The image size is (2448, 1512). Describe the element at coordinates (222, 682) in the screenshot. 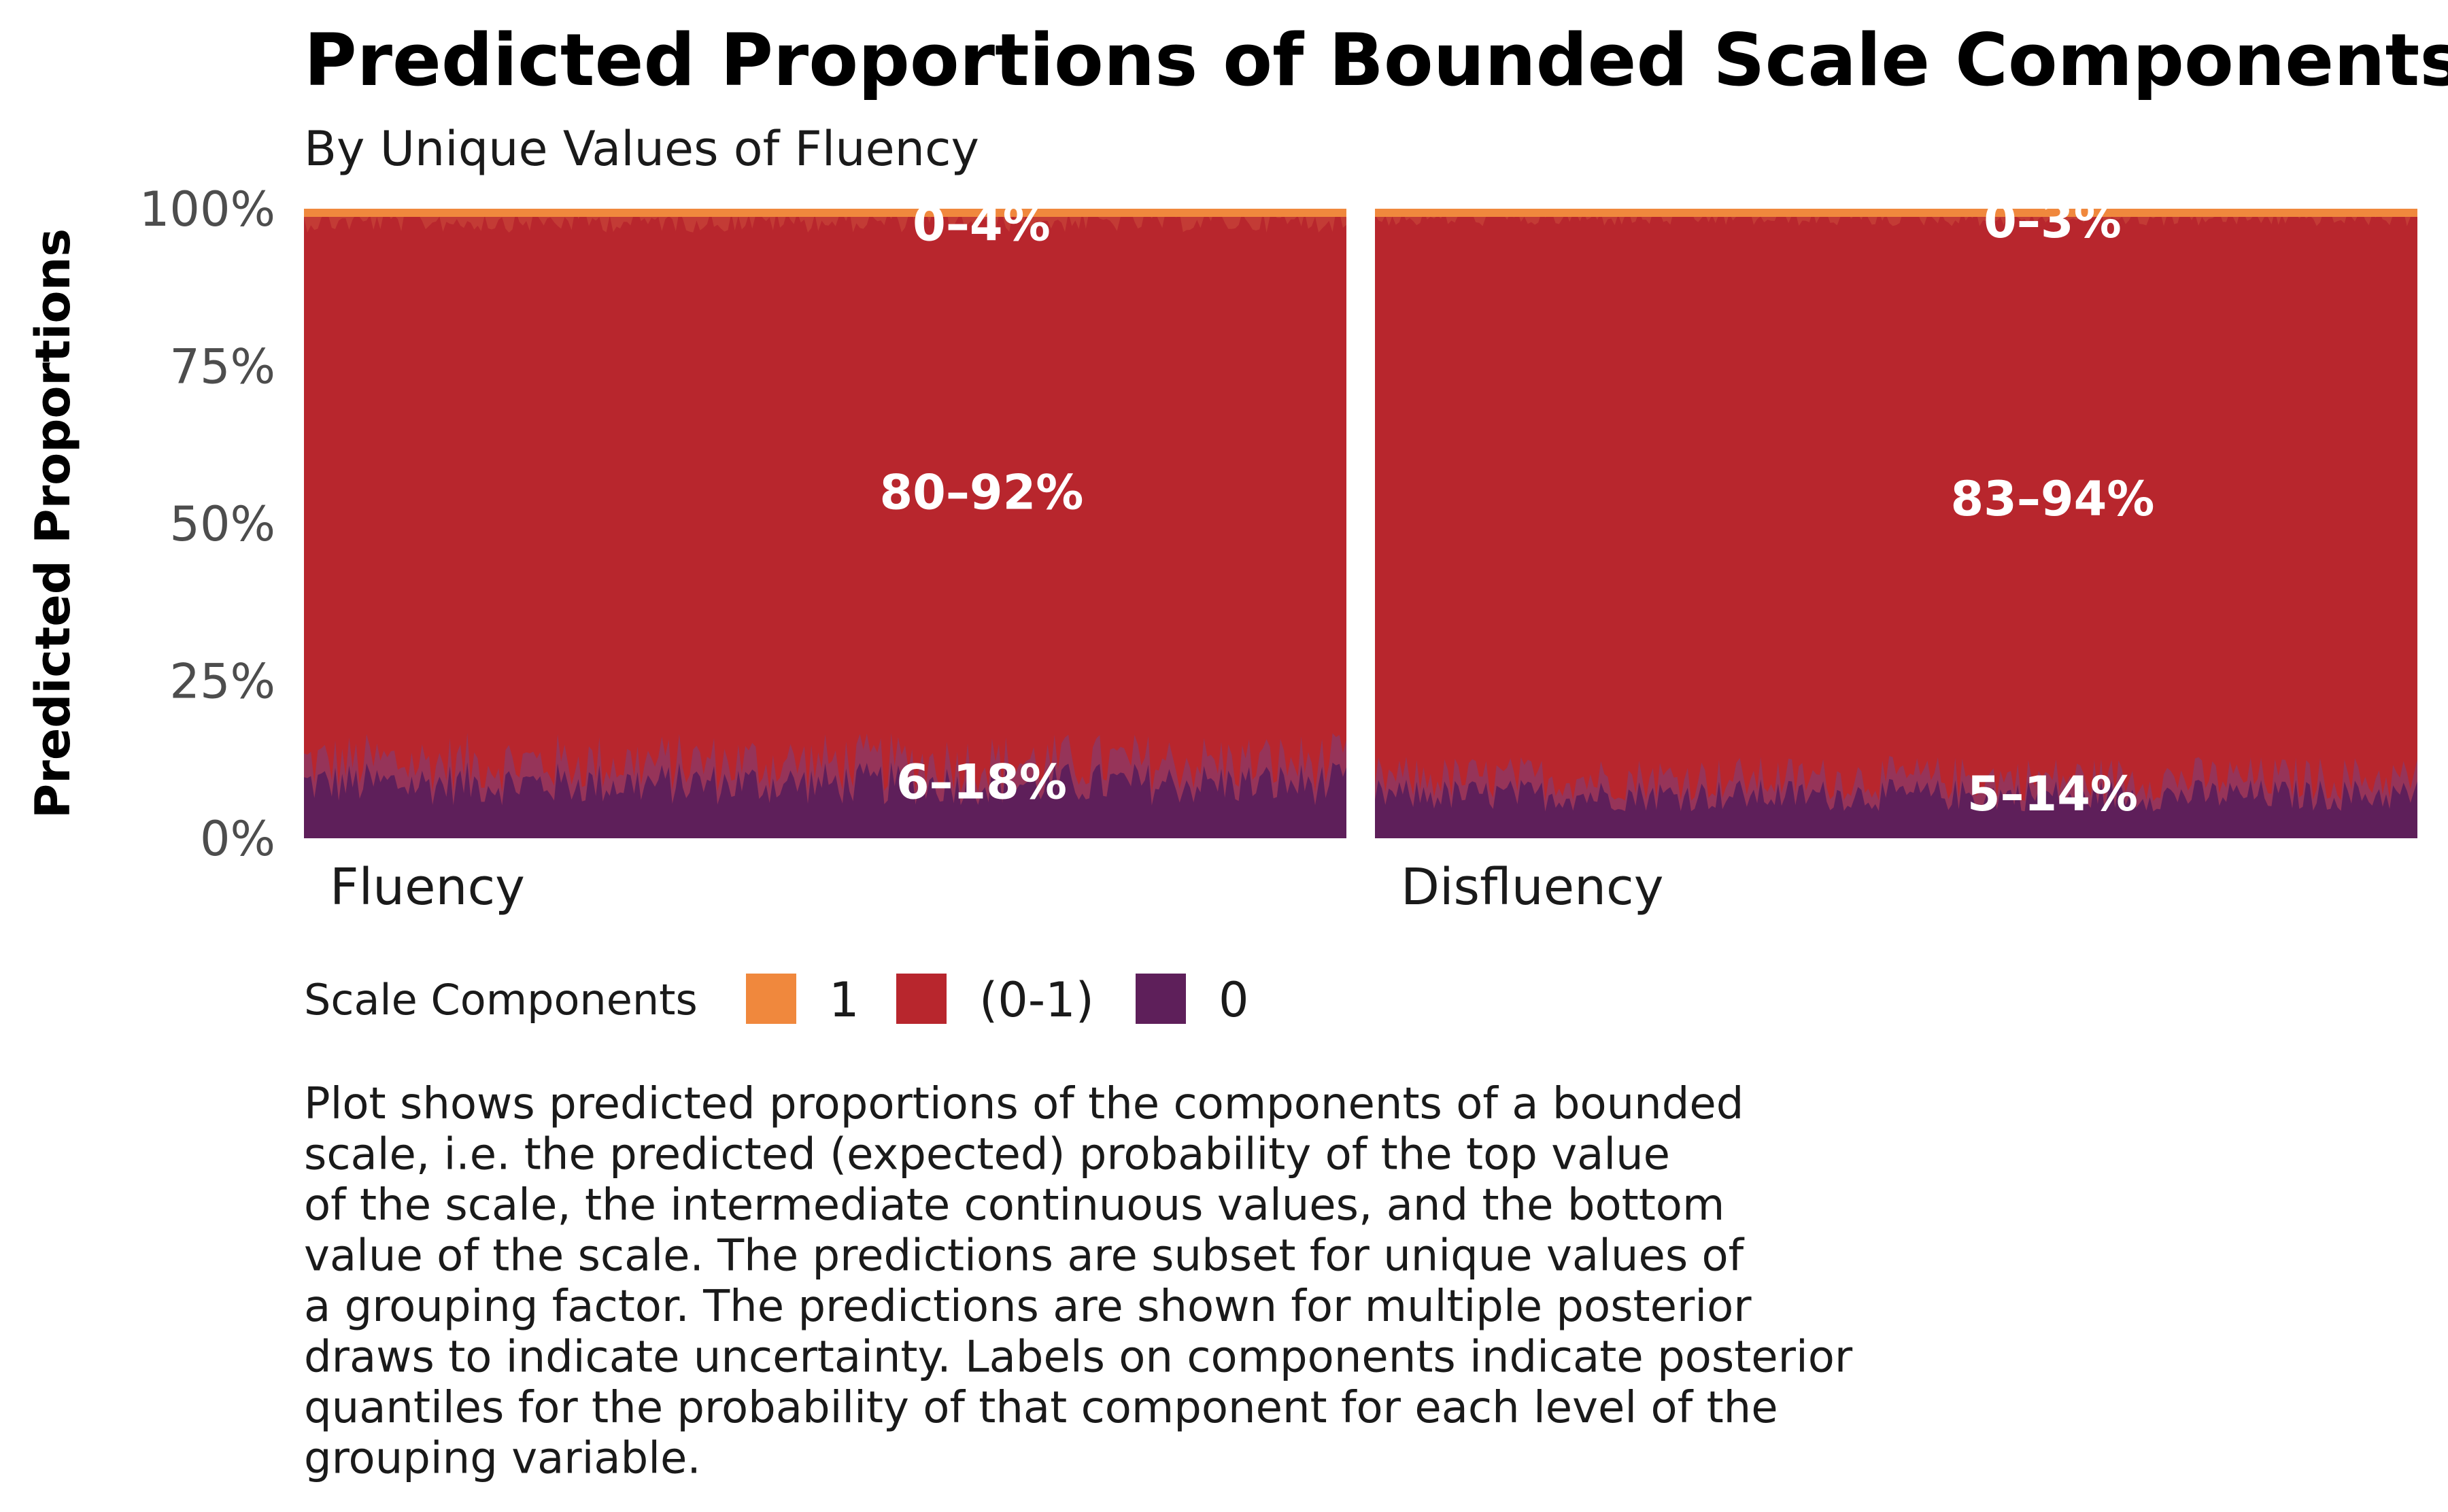

I see `y-tick-label: 25%` at that location.